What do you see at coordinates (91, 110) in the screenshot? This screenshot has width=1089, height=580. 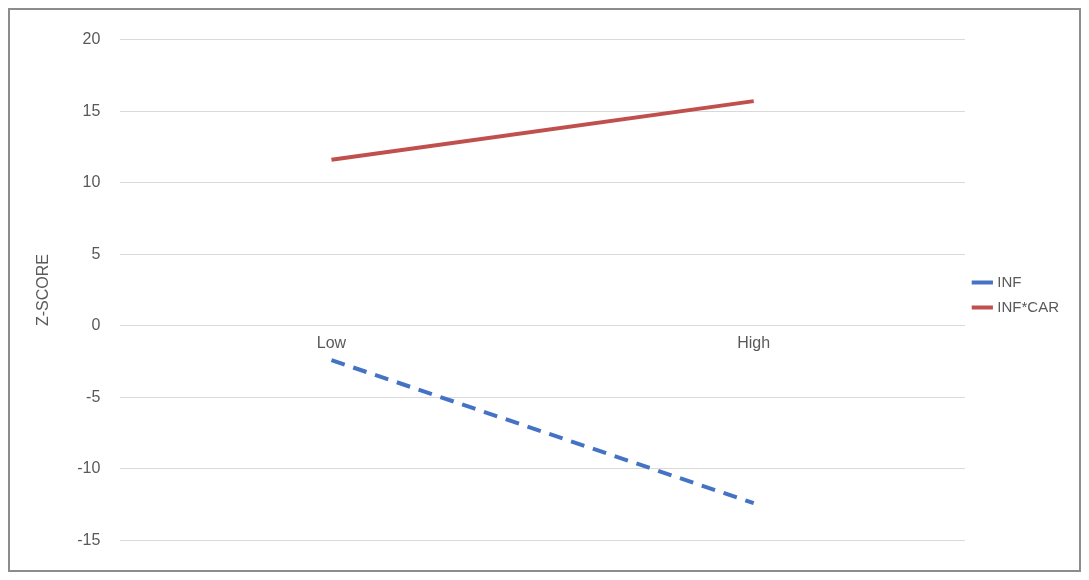 I see `y-tick-label: 15` at bounding box center [91, 110].